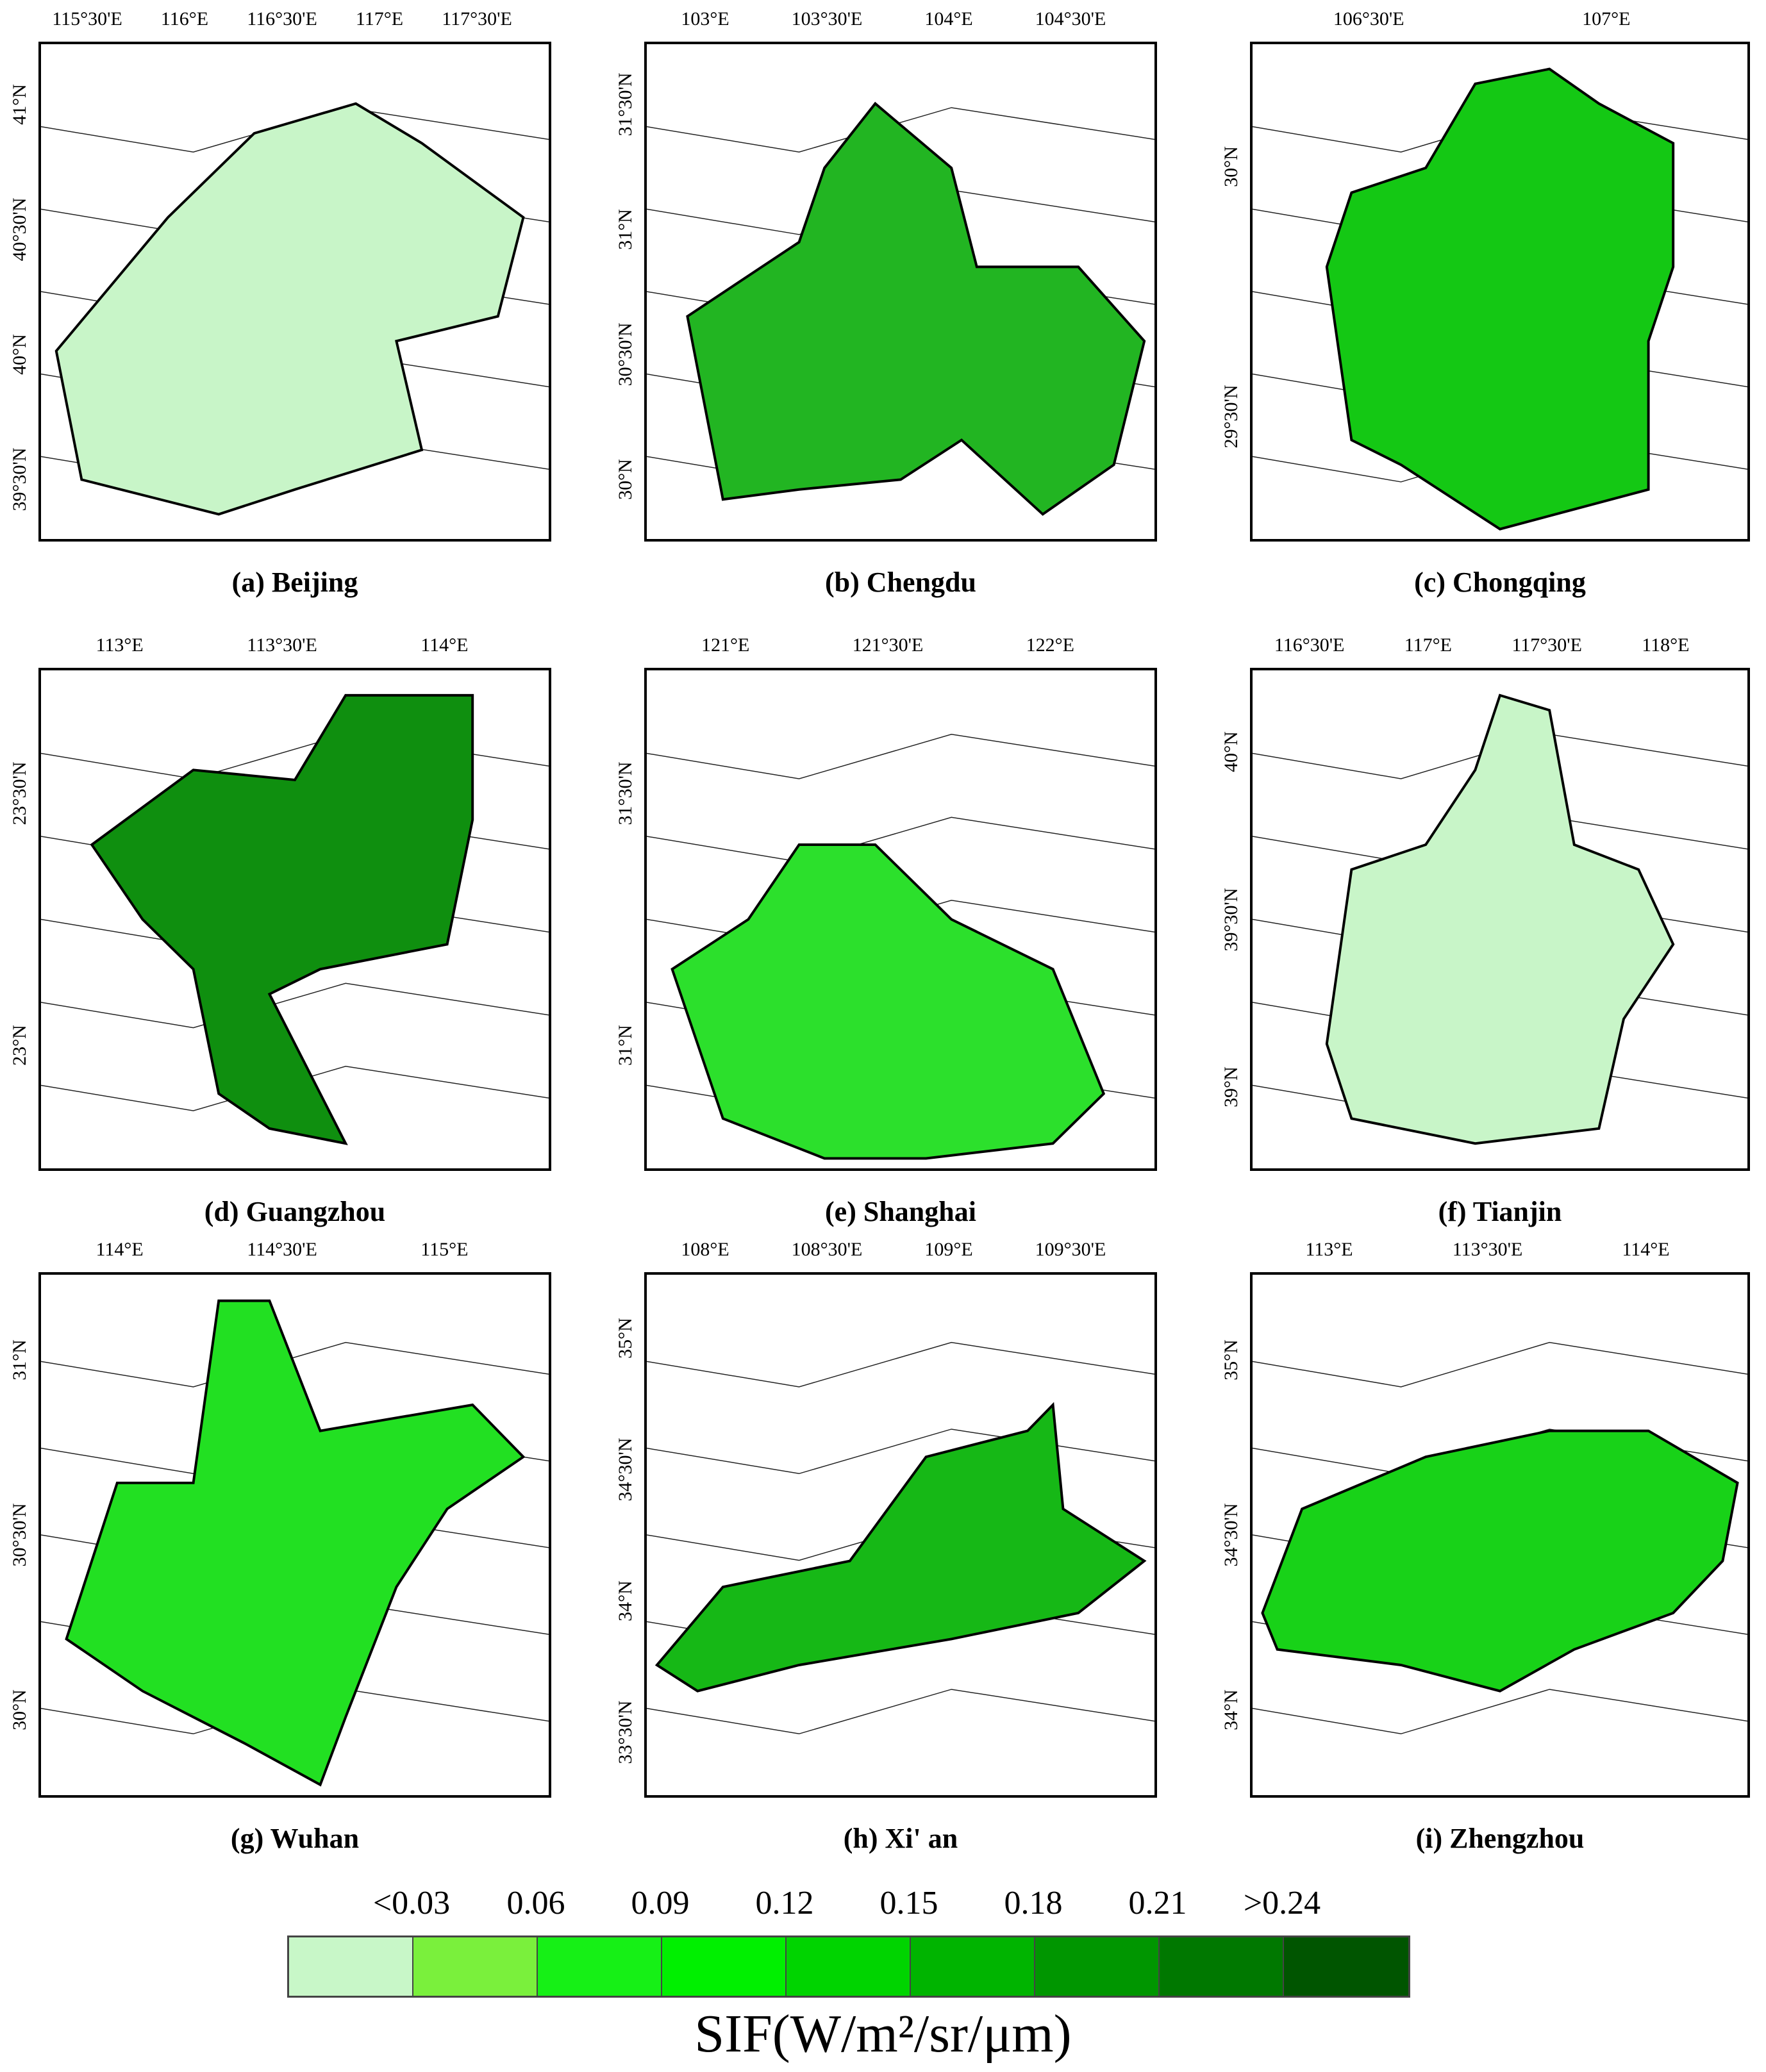 The image size is (1766, 2072). What do you see at coordinates (1666, 645) in the screenshot?
I see `x-tick-label: 118°E` at bounding box center [1666, 645].